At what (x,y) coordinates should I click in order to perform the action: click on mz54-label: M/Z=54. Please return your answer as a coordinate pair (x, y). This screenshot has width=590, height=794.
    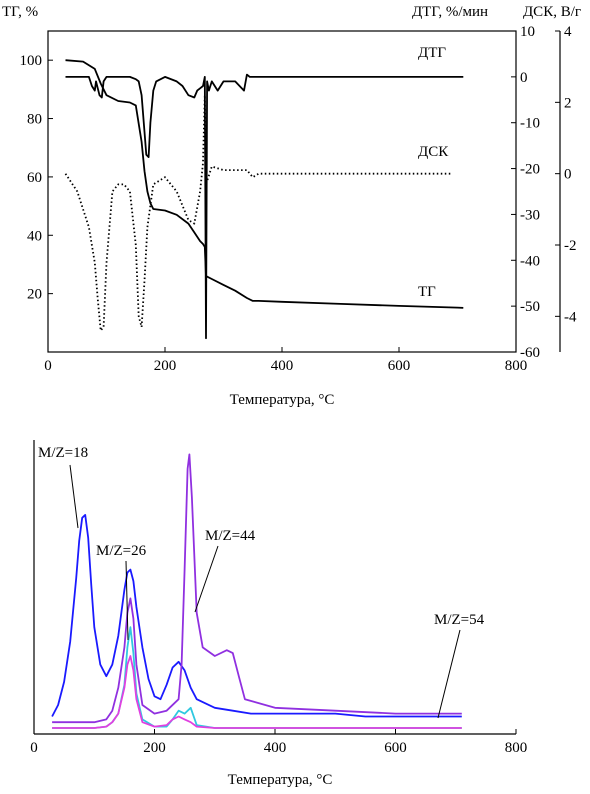
    Looking at the image, I should click on (459, 620).